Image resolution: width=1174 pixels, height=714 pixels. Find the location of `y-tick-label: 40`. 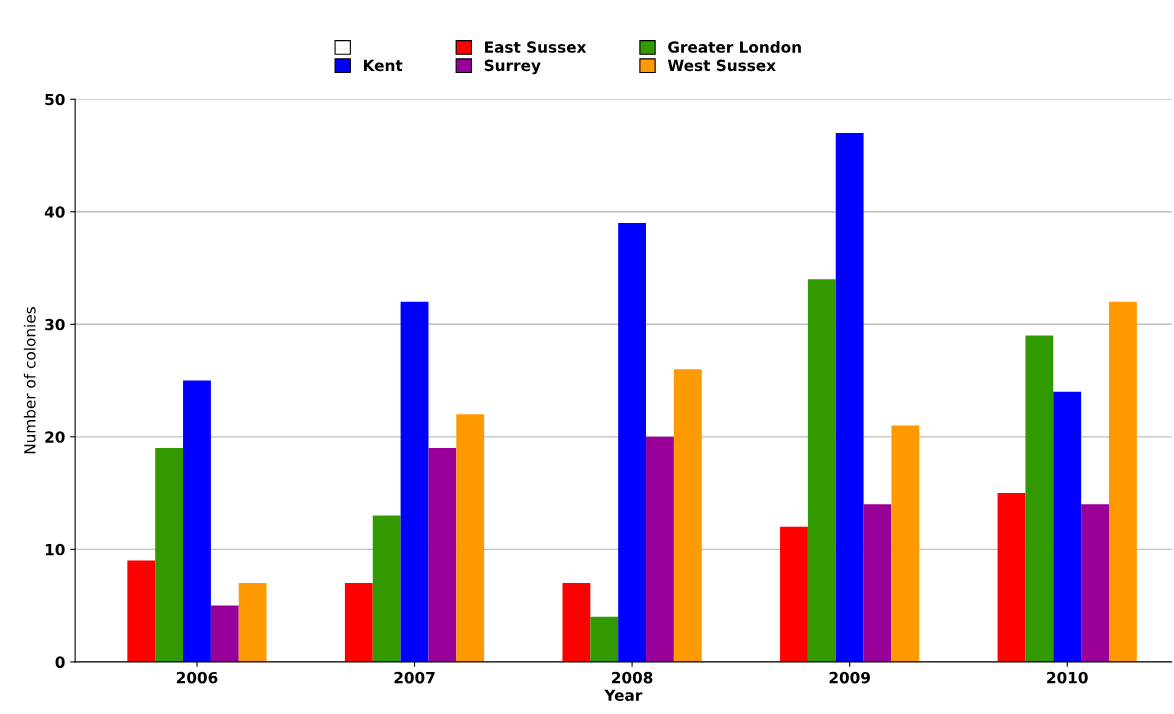

y-tick-label: 40 is located at coordinates (54, 212).